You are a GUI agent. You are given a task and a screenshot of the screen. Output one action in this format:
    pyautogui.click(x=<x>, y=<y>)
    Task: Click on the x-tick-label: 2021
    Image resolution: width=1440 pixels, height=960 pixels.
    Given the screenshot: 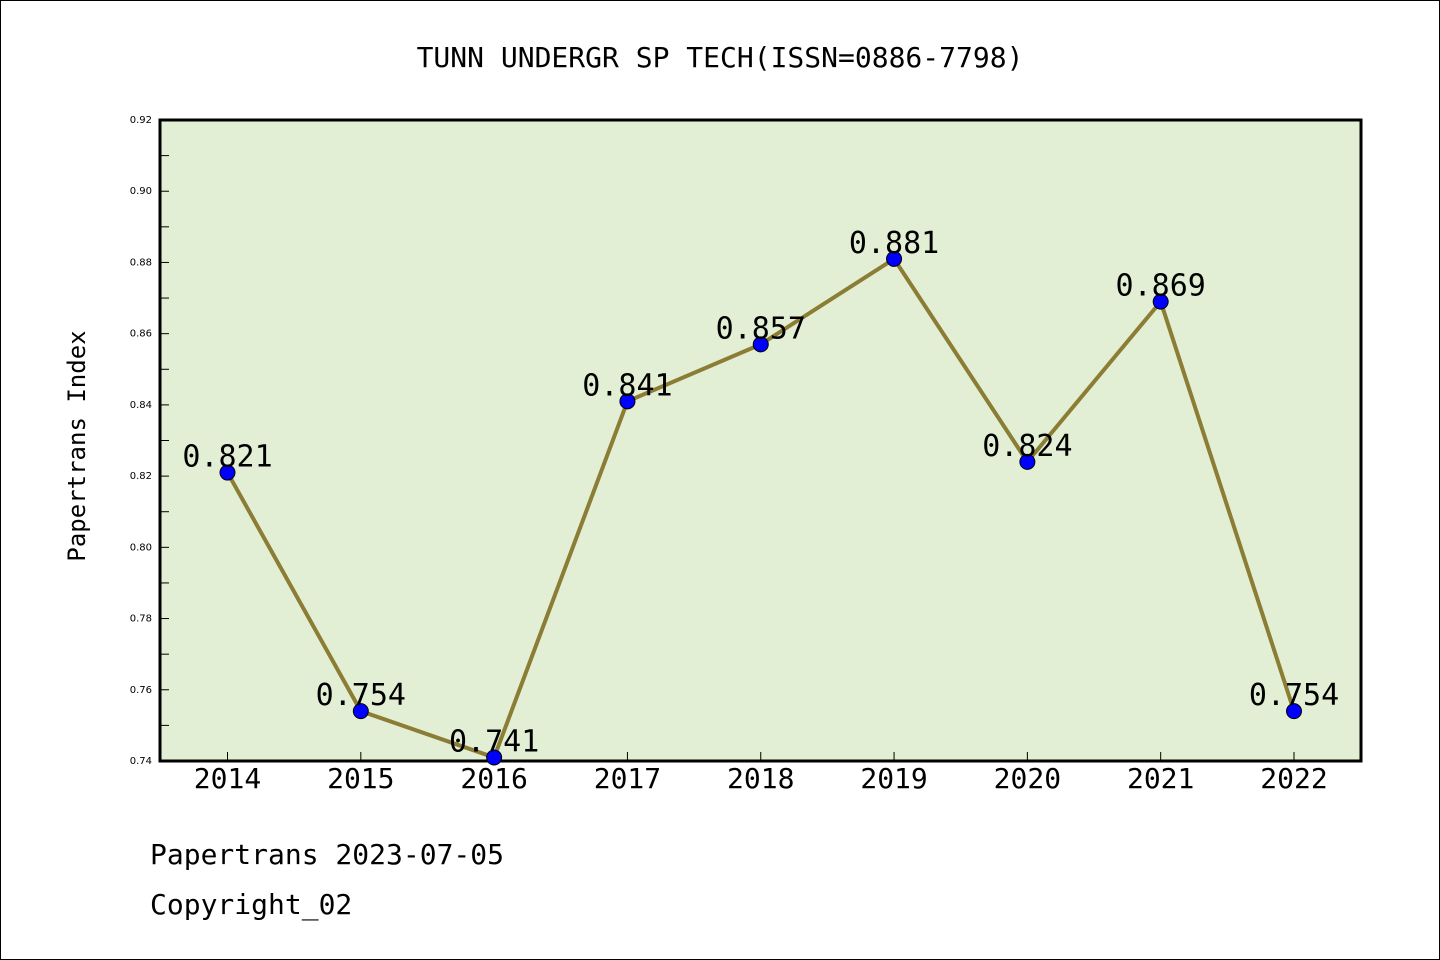 What is the action you would take?
    pyautogui.click(x=1160, y=778)
    